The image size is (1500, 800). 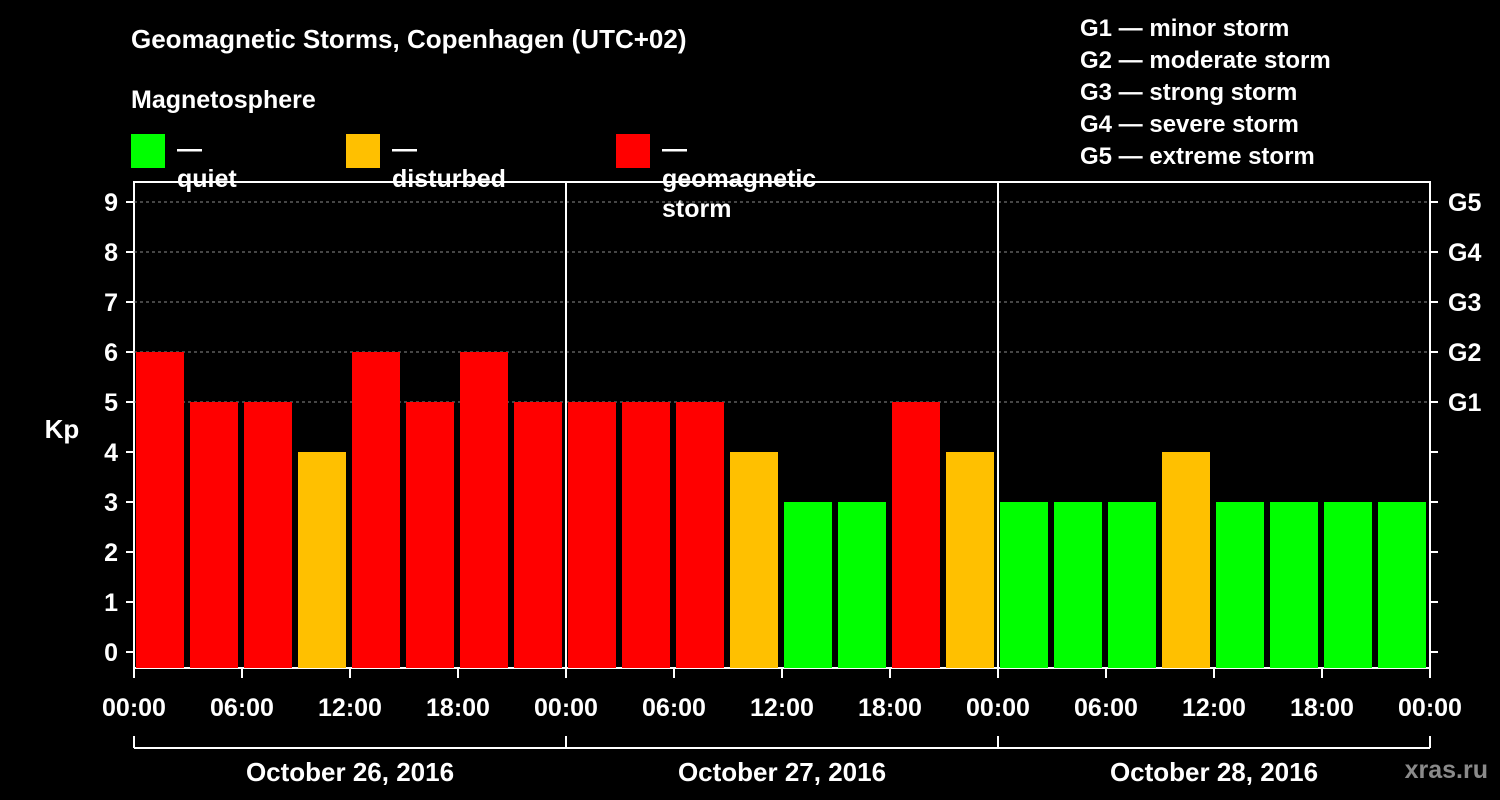 I want to click on legend-storm-label: — geomagnetic storm, so click(x=739, y=179).